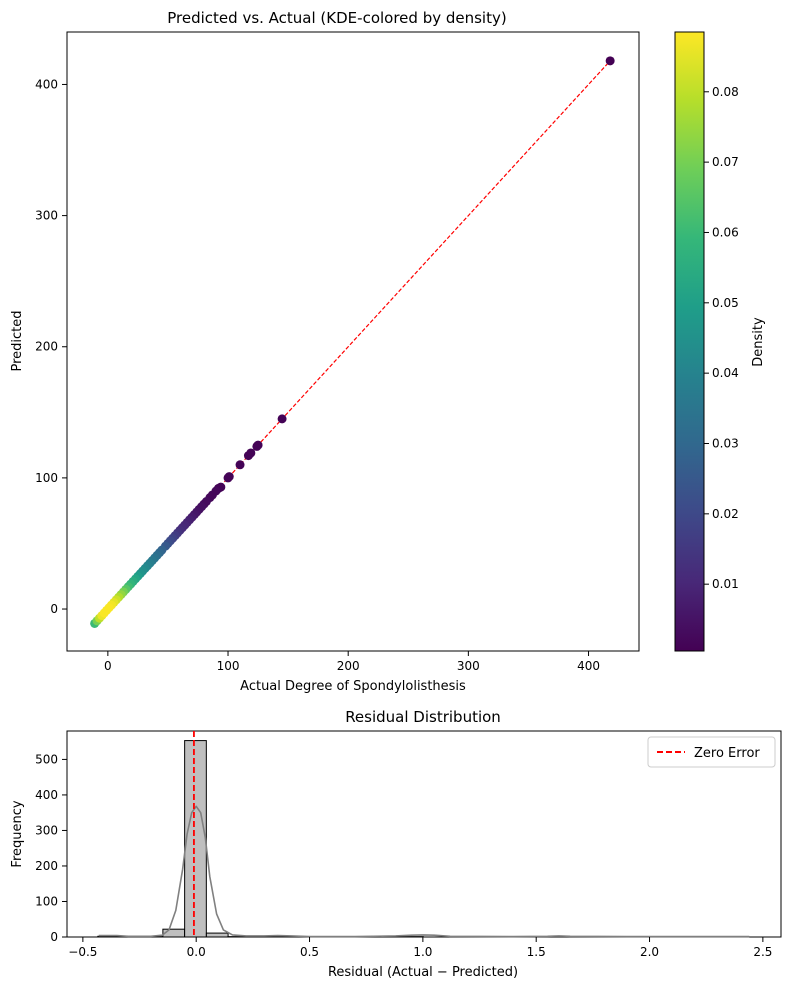 This screenshot has width=790, height=990. What do you see at coordinates (51, 848) in the screenshot?
I see `histogram-y-ticks: 0 100 200 300 400 500` at bounding box center [51, 848].